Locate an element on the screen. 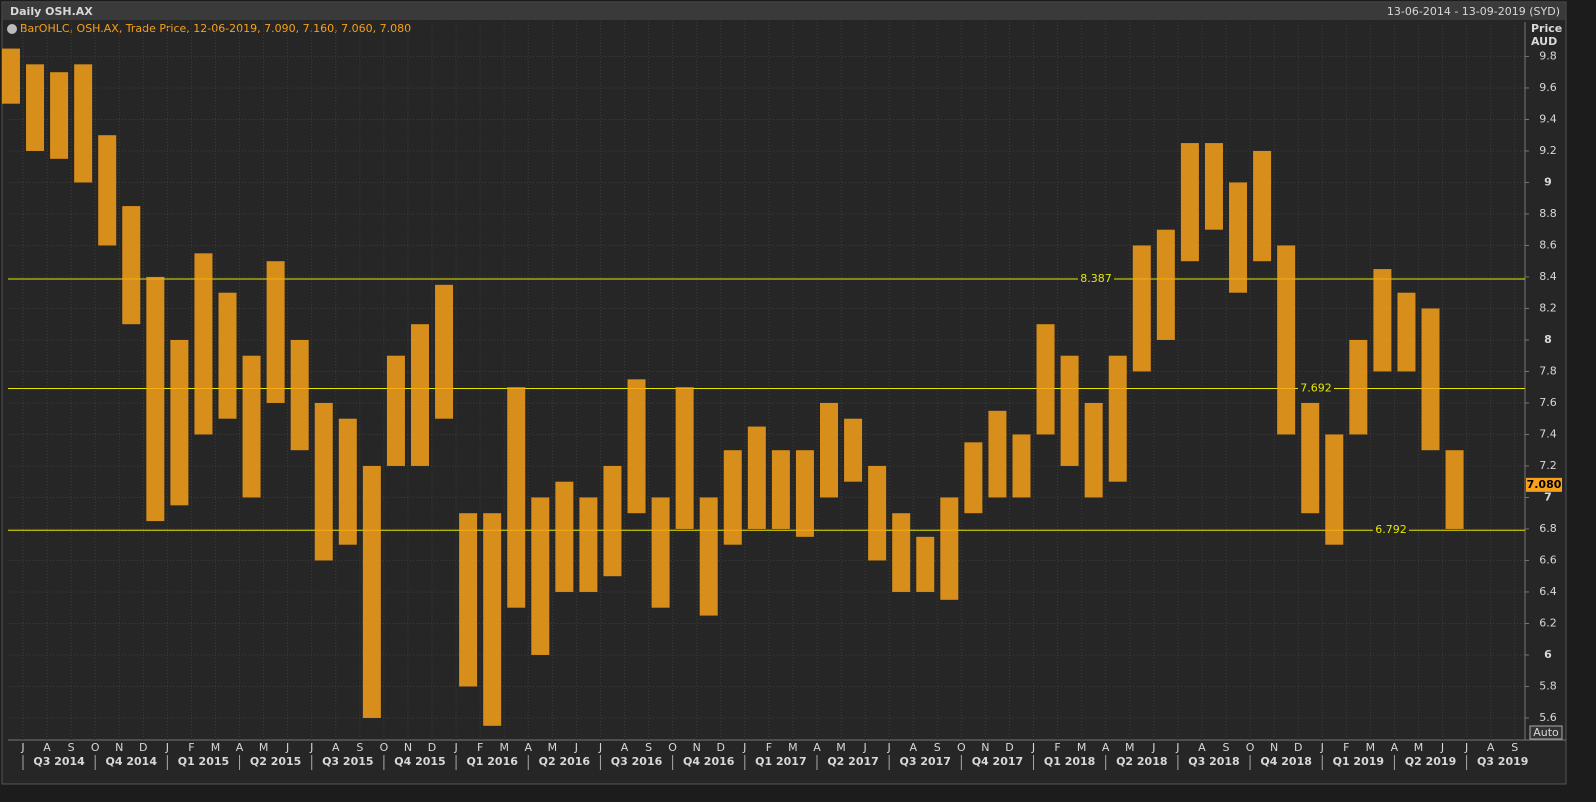 This screenshot has width=1596, height=802. quarter-label: Q2 2016 is located at coordinates (565, 761).